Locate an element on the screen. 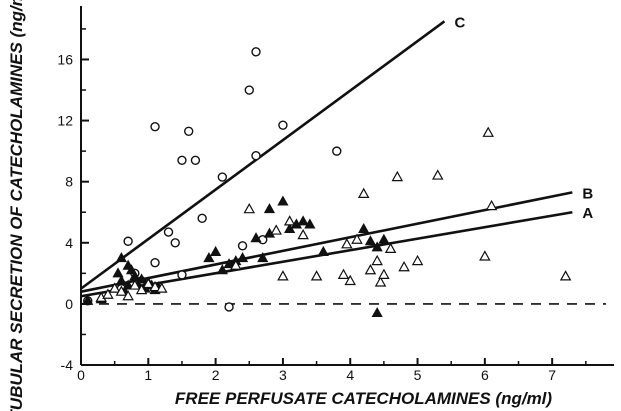 This screenshot has height=411, width=621. x-tick-label: 1 is located at coordinates (148, 375).